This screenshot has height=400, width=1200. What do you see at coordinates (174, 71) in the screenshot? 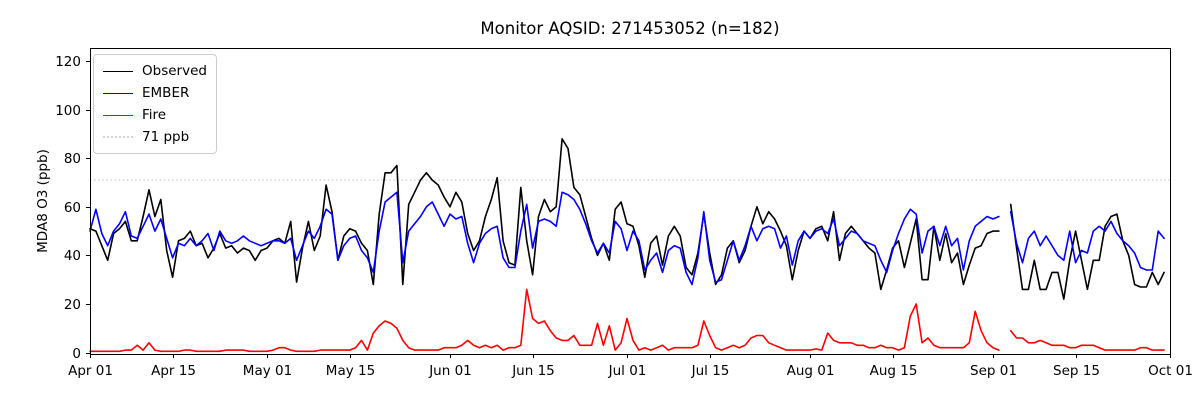
I see `legend-label-observed: Observed` at bounding box center [174, 71].